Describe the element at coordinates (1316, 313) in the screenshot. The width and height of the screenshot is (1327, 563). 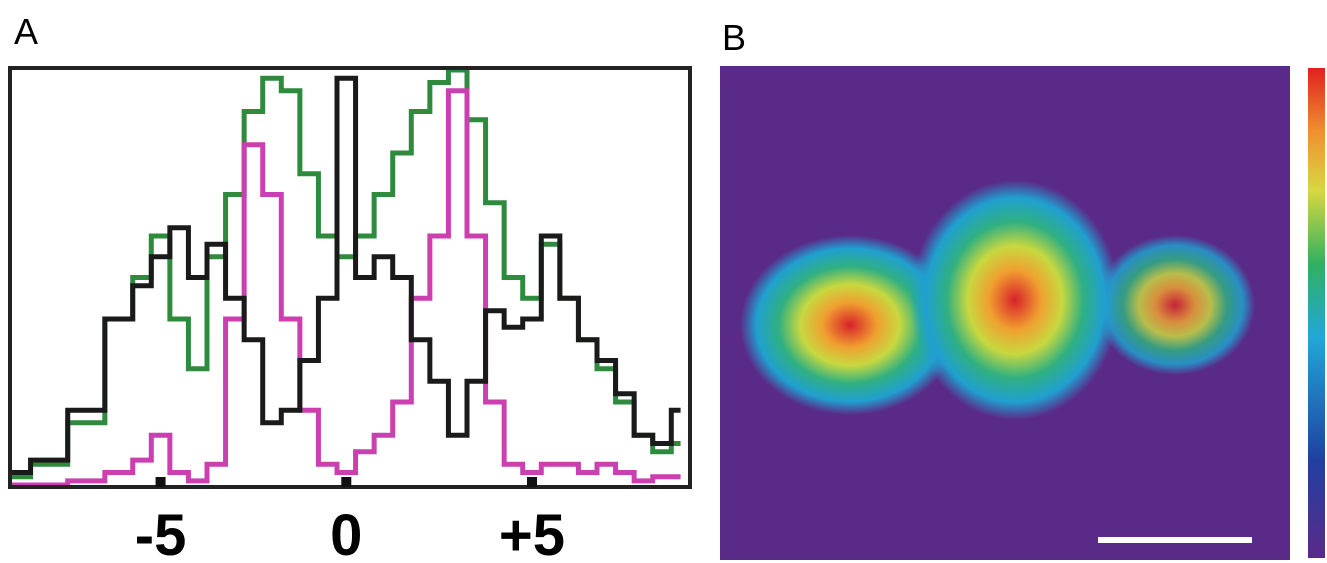
I see `color-bar` at that location.